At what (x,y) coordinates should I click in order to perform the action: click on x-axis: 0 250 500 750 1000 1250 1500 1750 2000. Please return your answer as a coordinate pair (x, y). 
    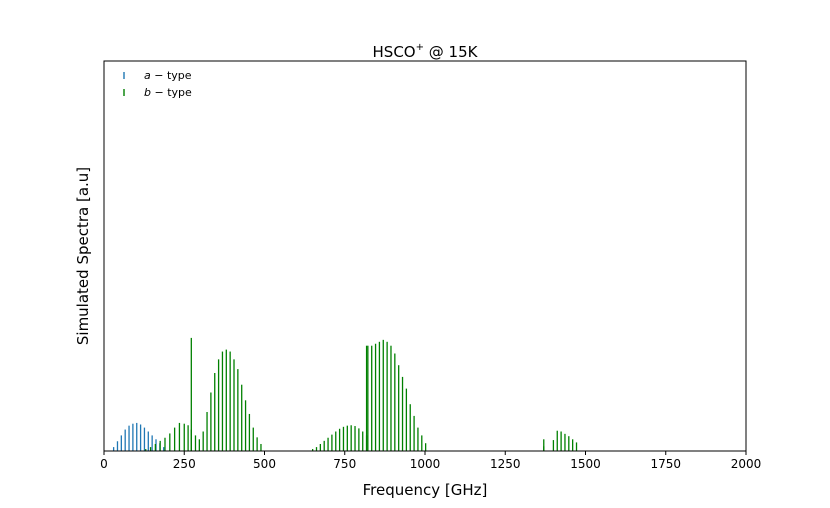
    Looking at the image, I should click on (430, 461).